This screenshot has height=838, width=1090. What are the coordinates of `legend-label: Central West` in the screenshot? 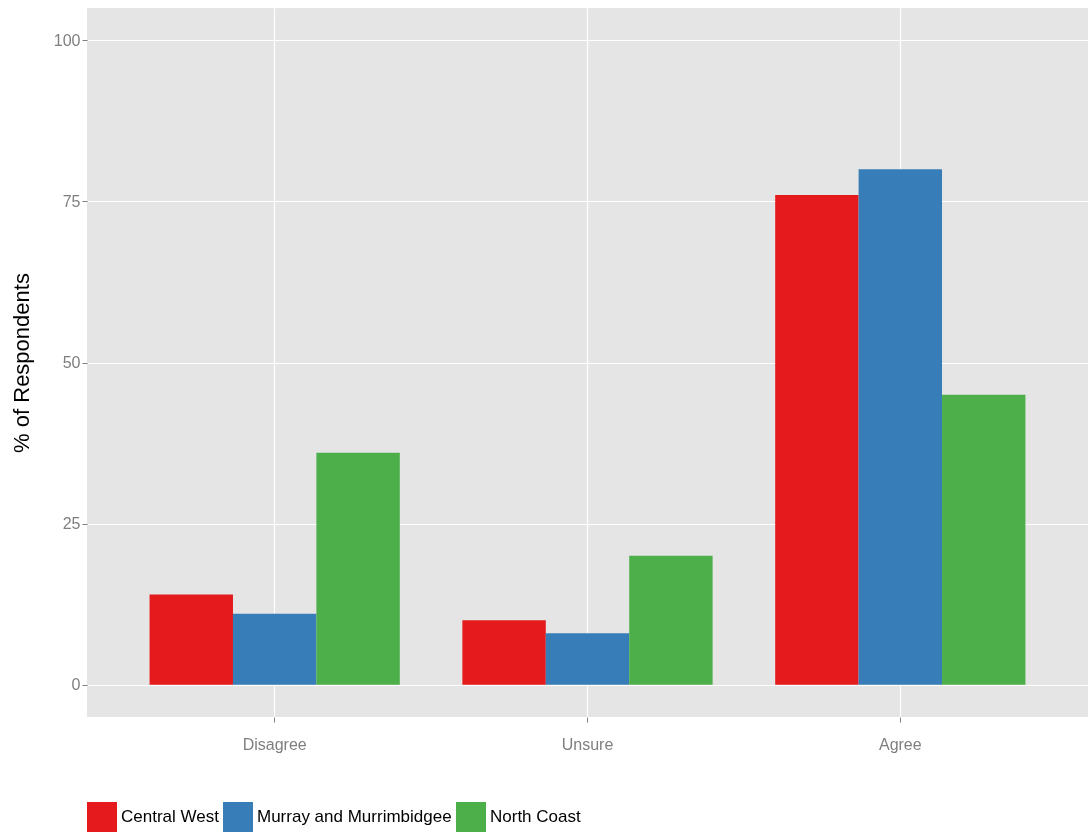 It's located at (170, 816).